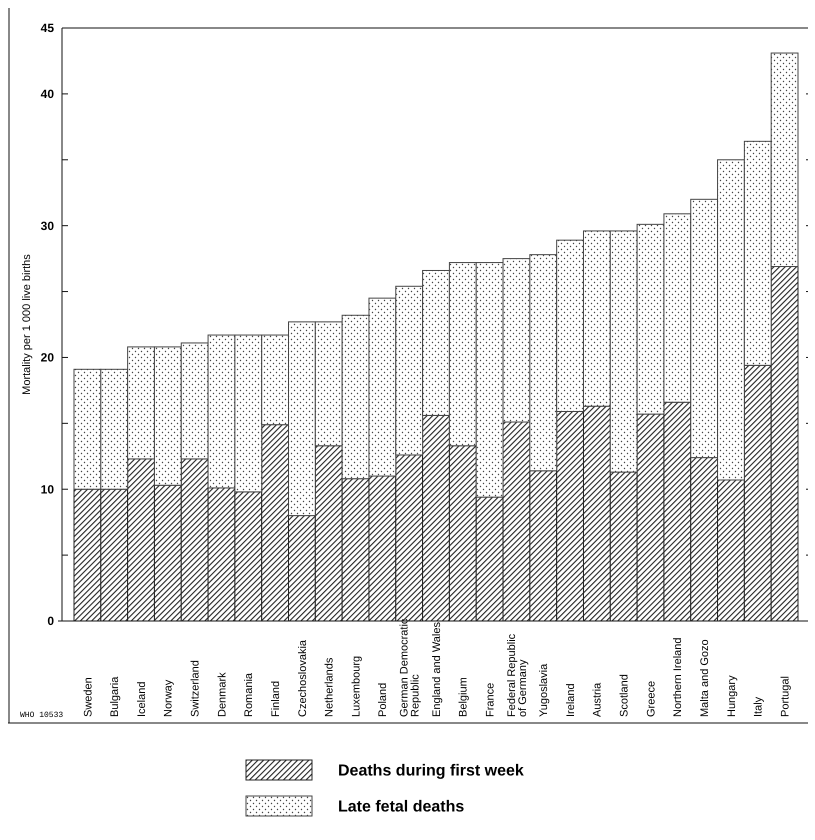  What do you see at coordinates (410, 667) in the screenshot?
I see `x-tick-label: German Democratic Republic` at bounding box center [410, 667].